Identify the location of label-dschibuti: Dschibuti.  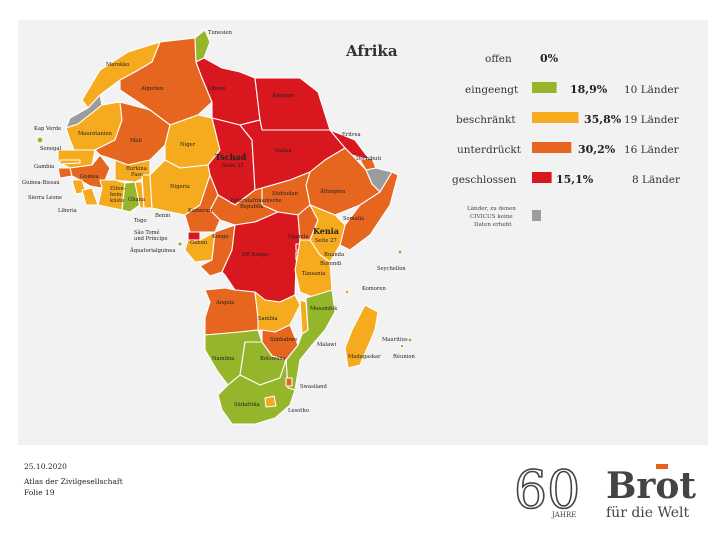
(368, 159).